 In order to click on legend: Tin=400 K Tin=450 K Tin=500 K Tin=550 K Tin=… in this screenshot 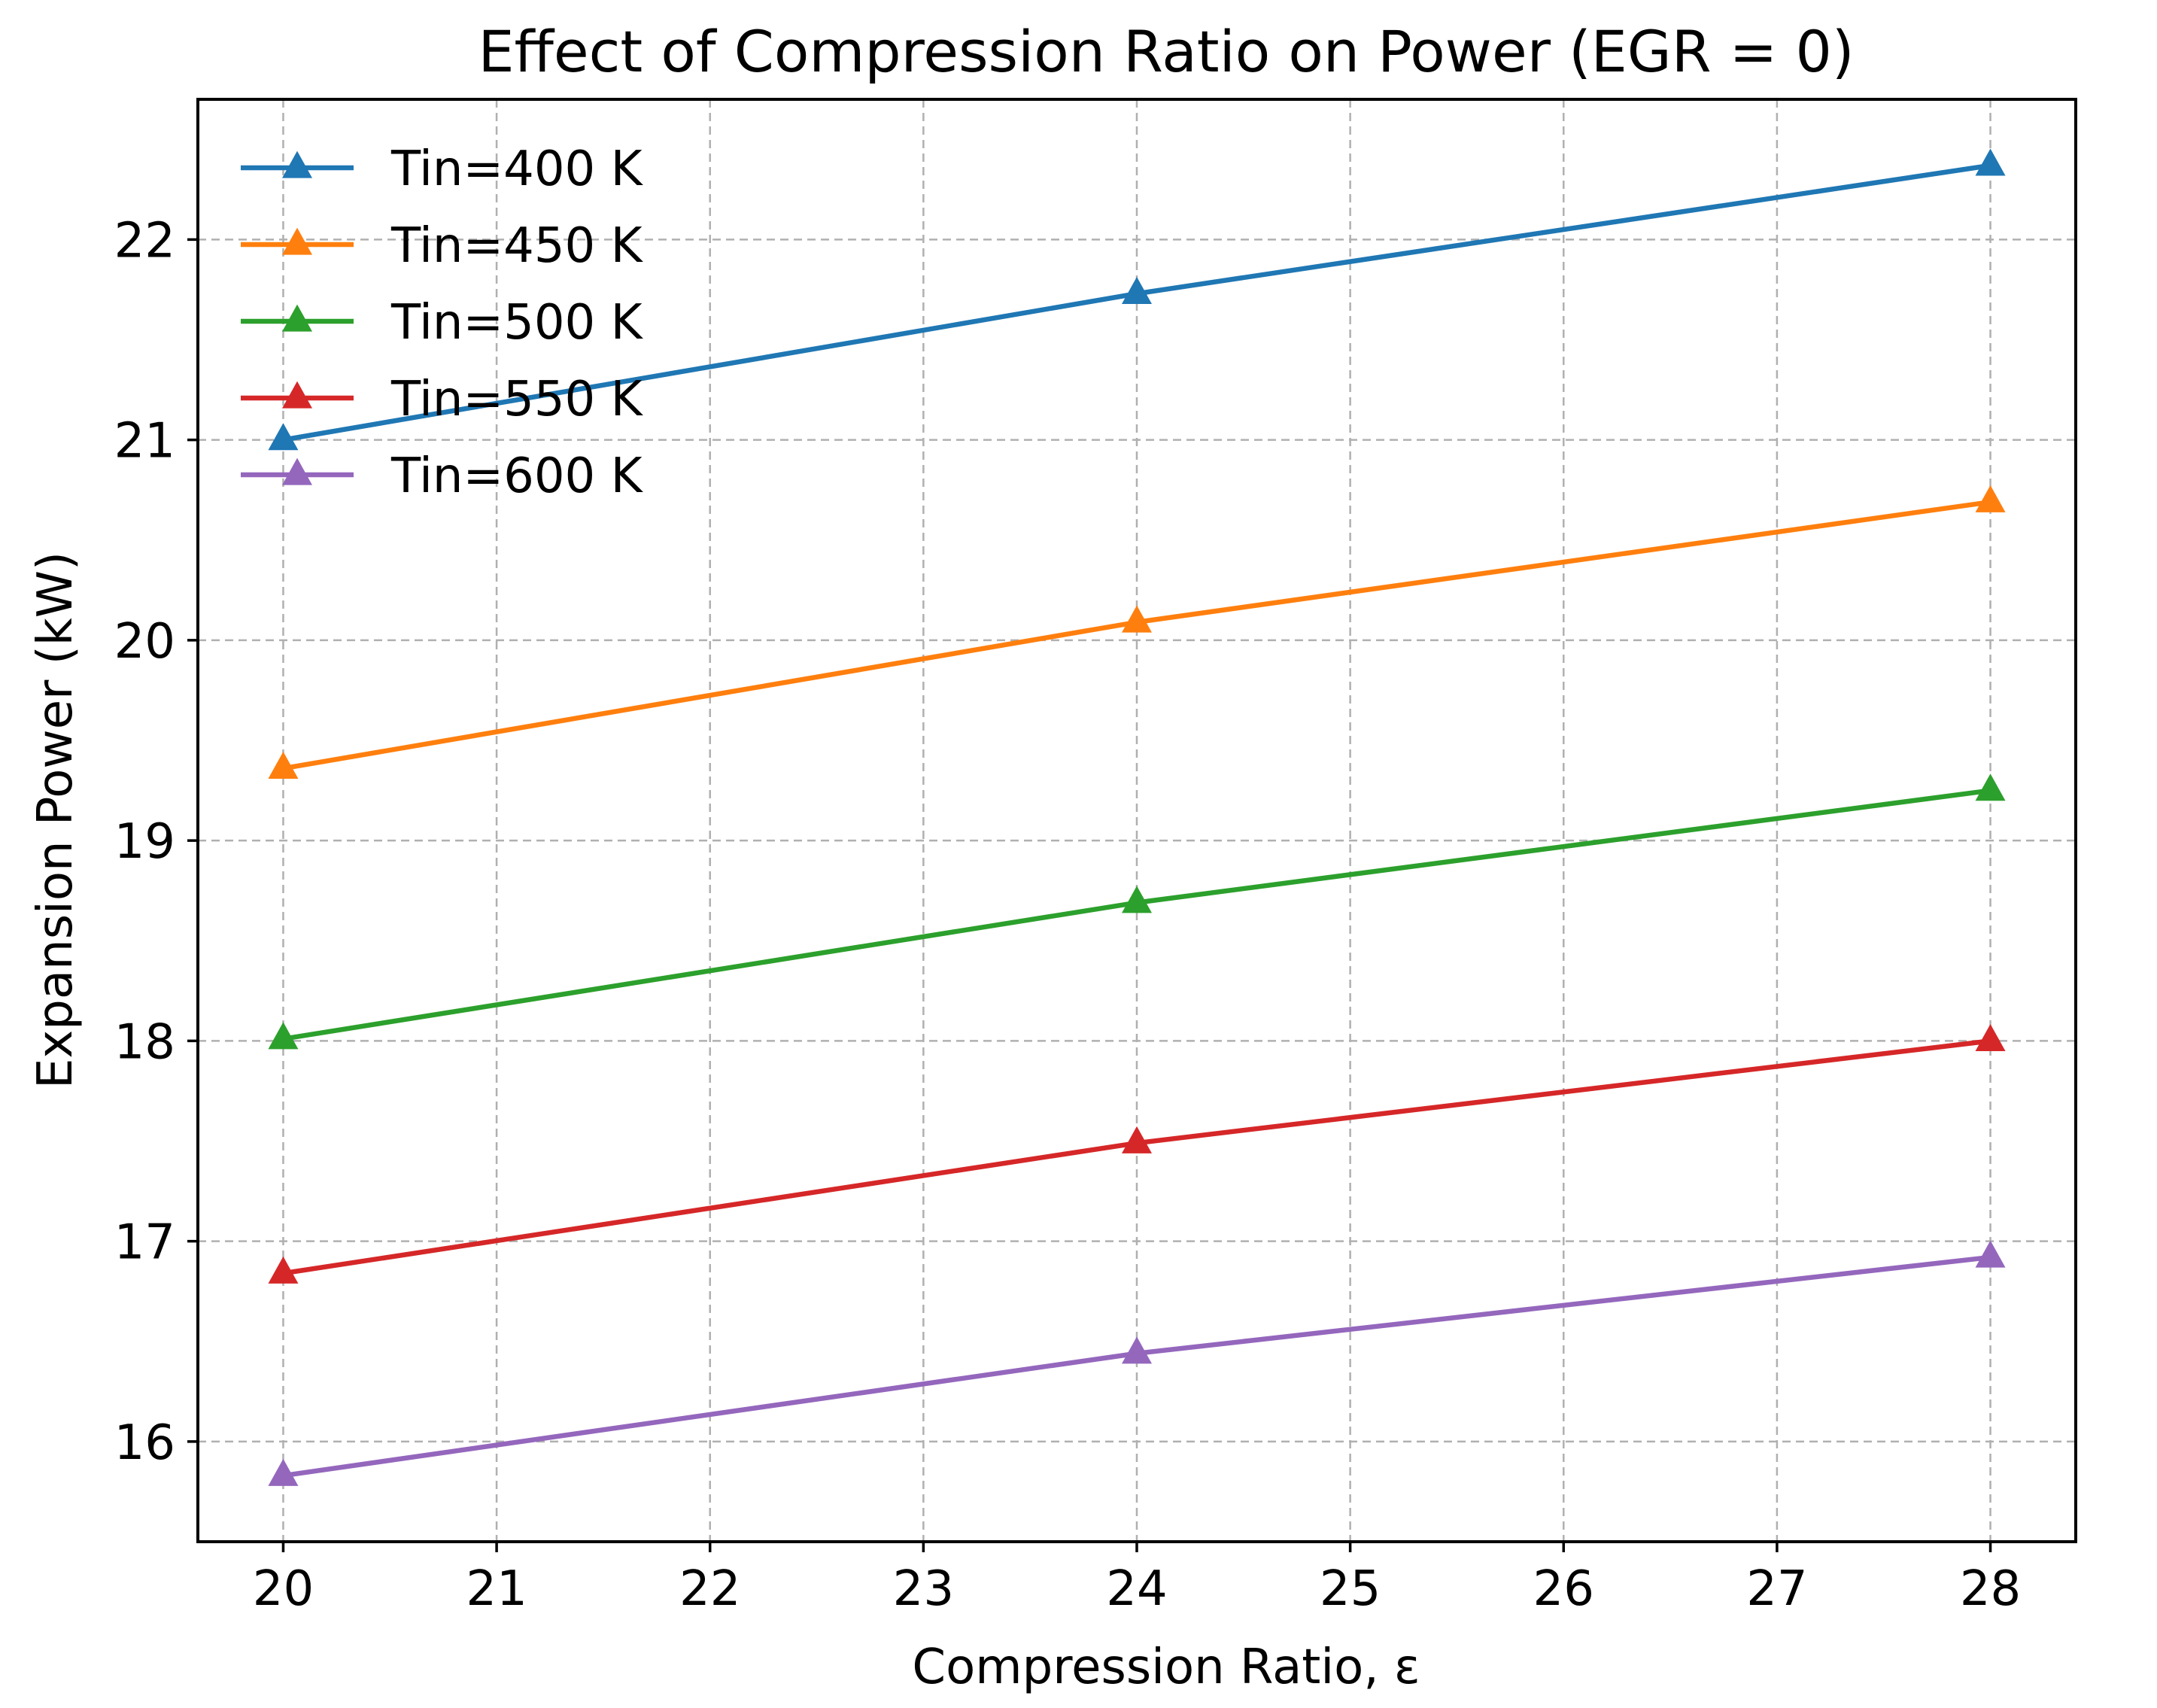, I will do `click(442, 322)`.